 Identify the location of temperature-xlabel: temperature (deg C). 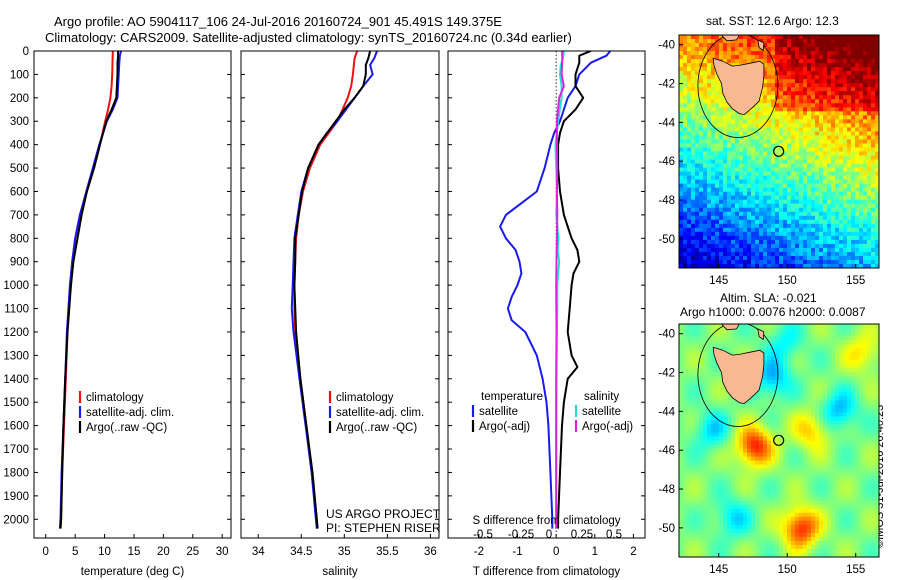
(133, 572).